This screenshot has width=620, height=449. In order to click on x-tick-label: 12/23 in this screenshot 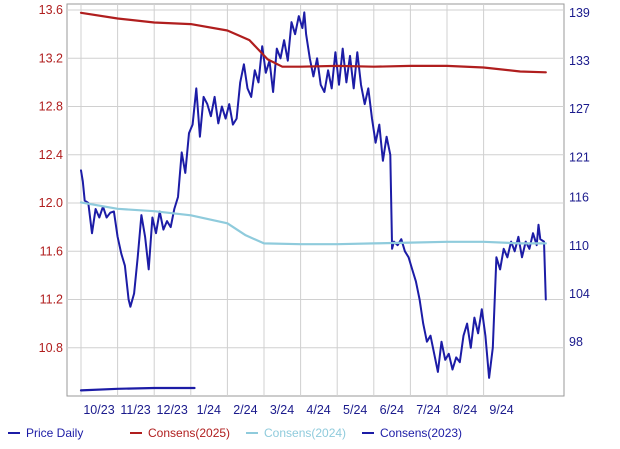, I will do `click(172, 410)`.